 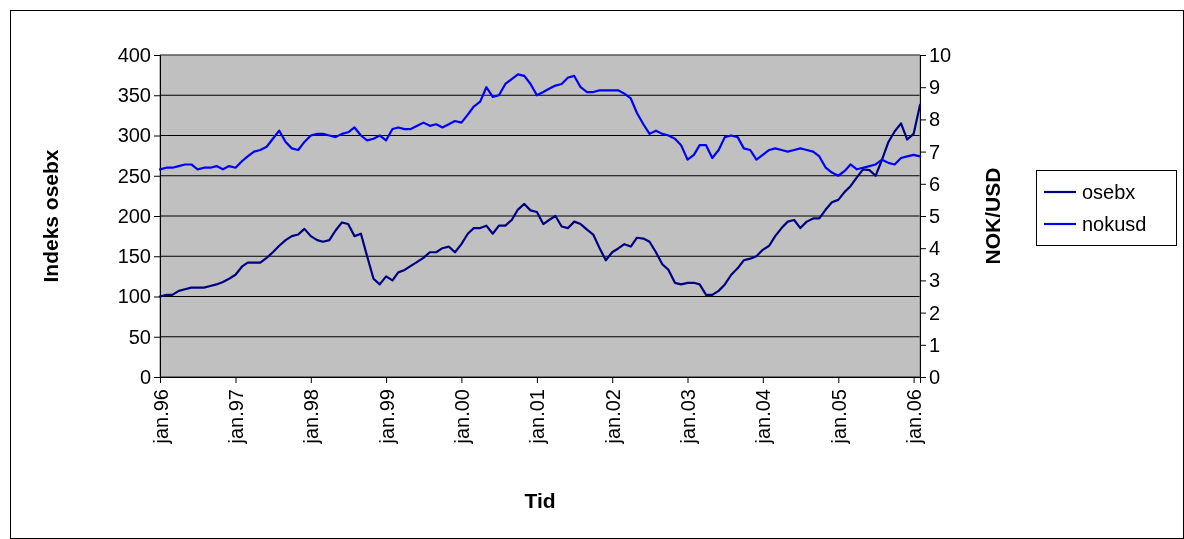 I want to click on x-axis-title: Tid, so click(x=540, y=500).